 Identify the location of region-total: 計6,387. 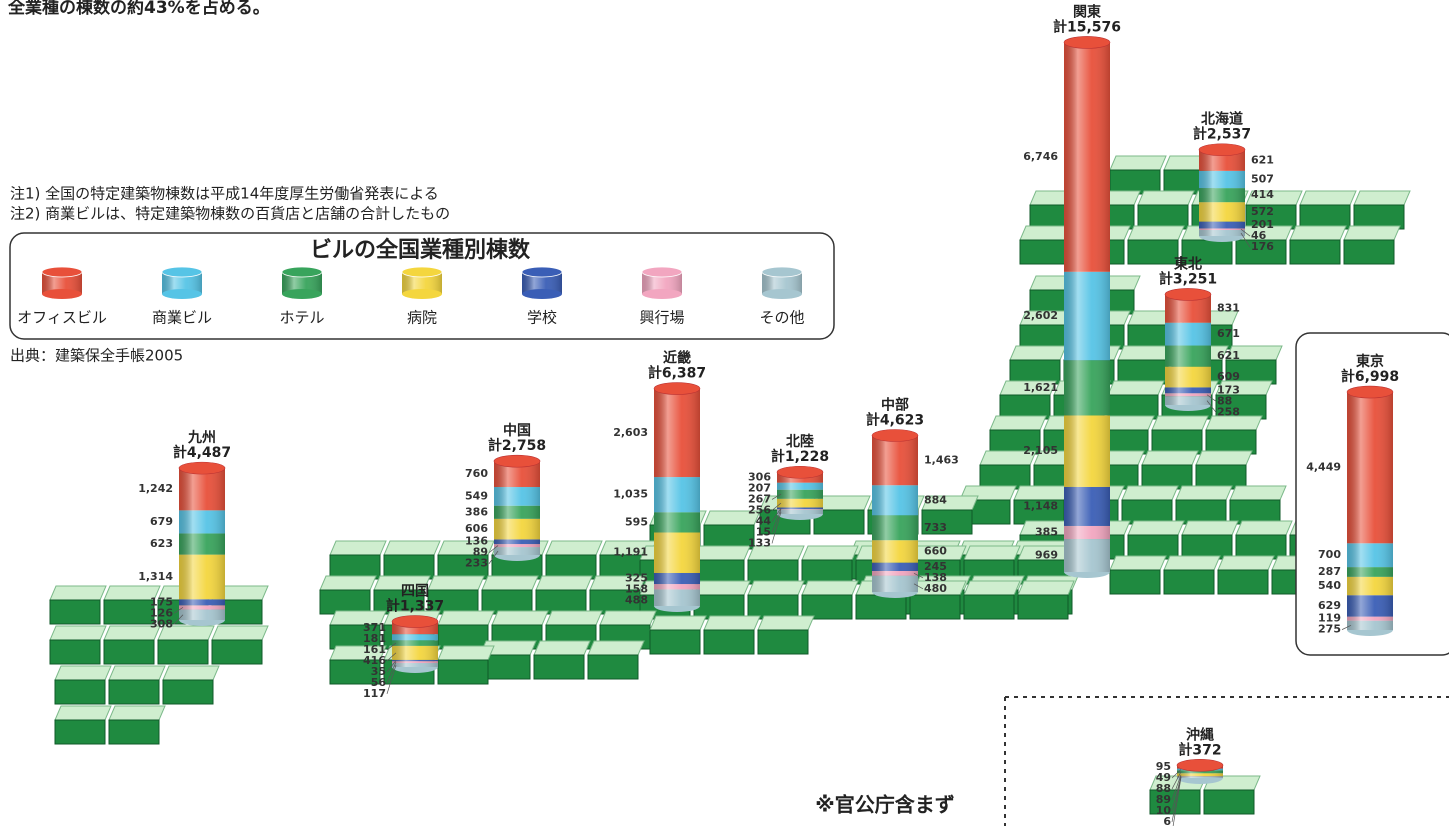
(677, 373).